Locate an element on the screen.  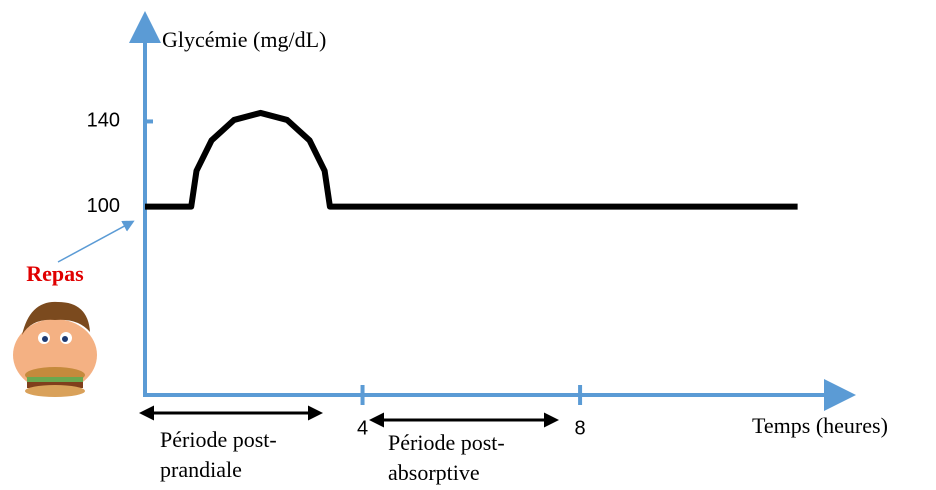
meal-label: Repas is located at coordinates (55, 273).